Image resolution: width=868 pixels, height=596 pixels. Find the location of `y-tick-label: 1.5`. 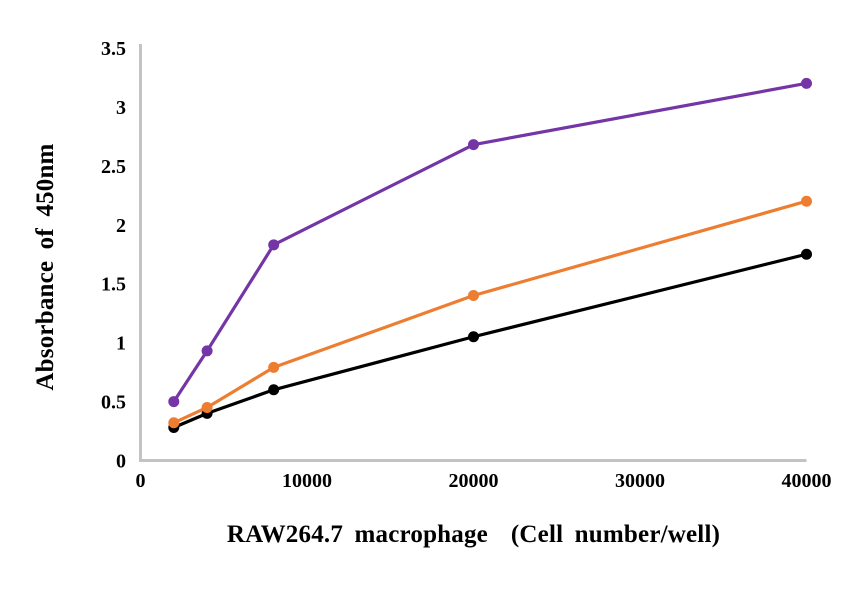

y-tick-label: 1.5 is located at coordinates (113, 285).